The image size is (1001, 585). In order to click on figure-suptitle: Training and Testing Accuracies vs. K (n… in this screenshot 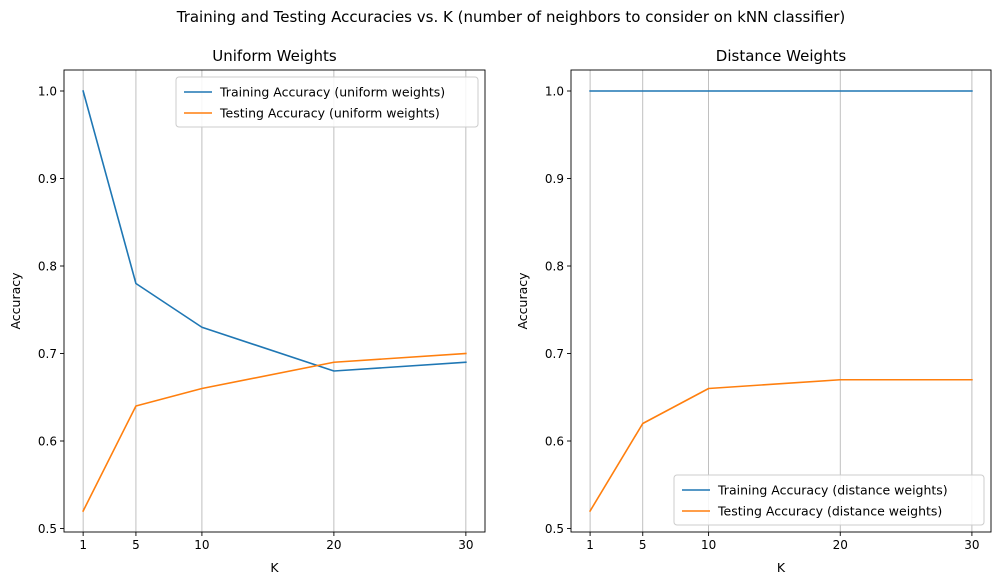, I will do `click(511, 17)`.